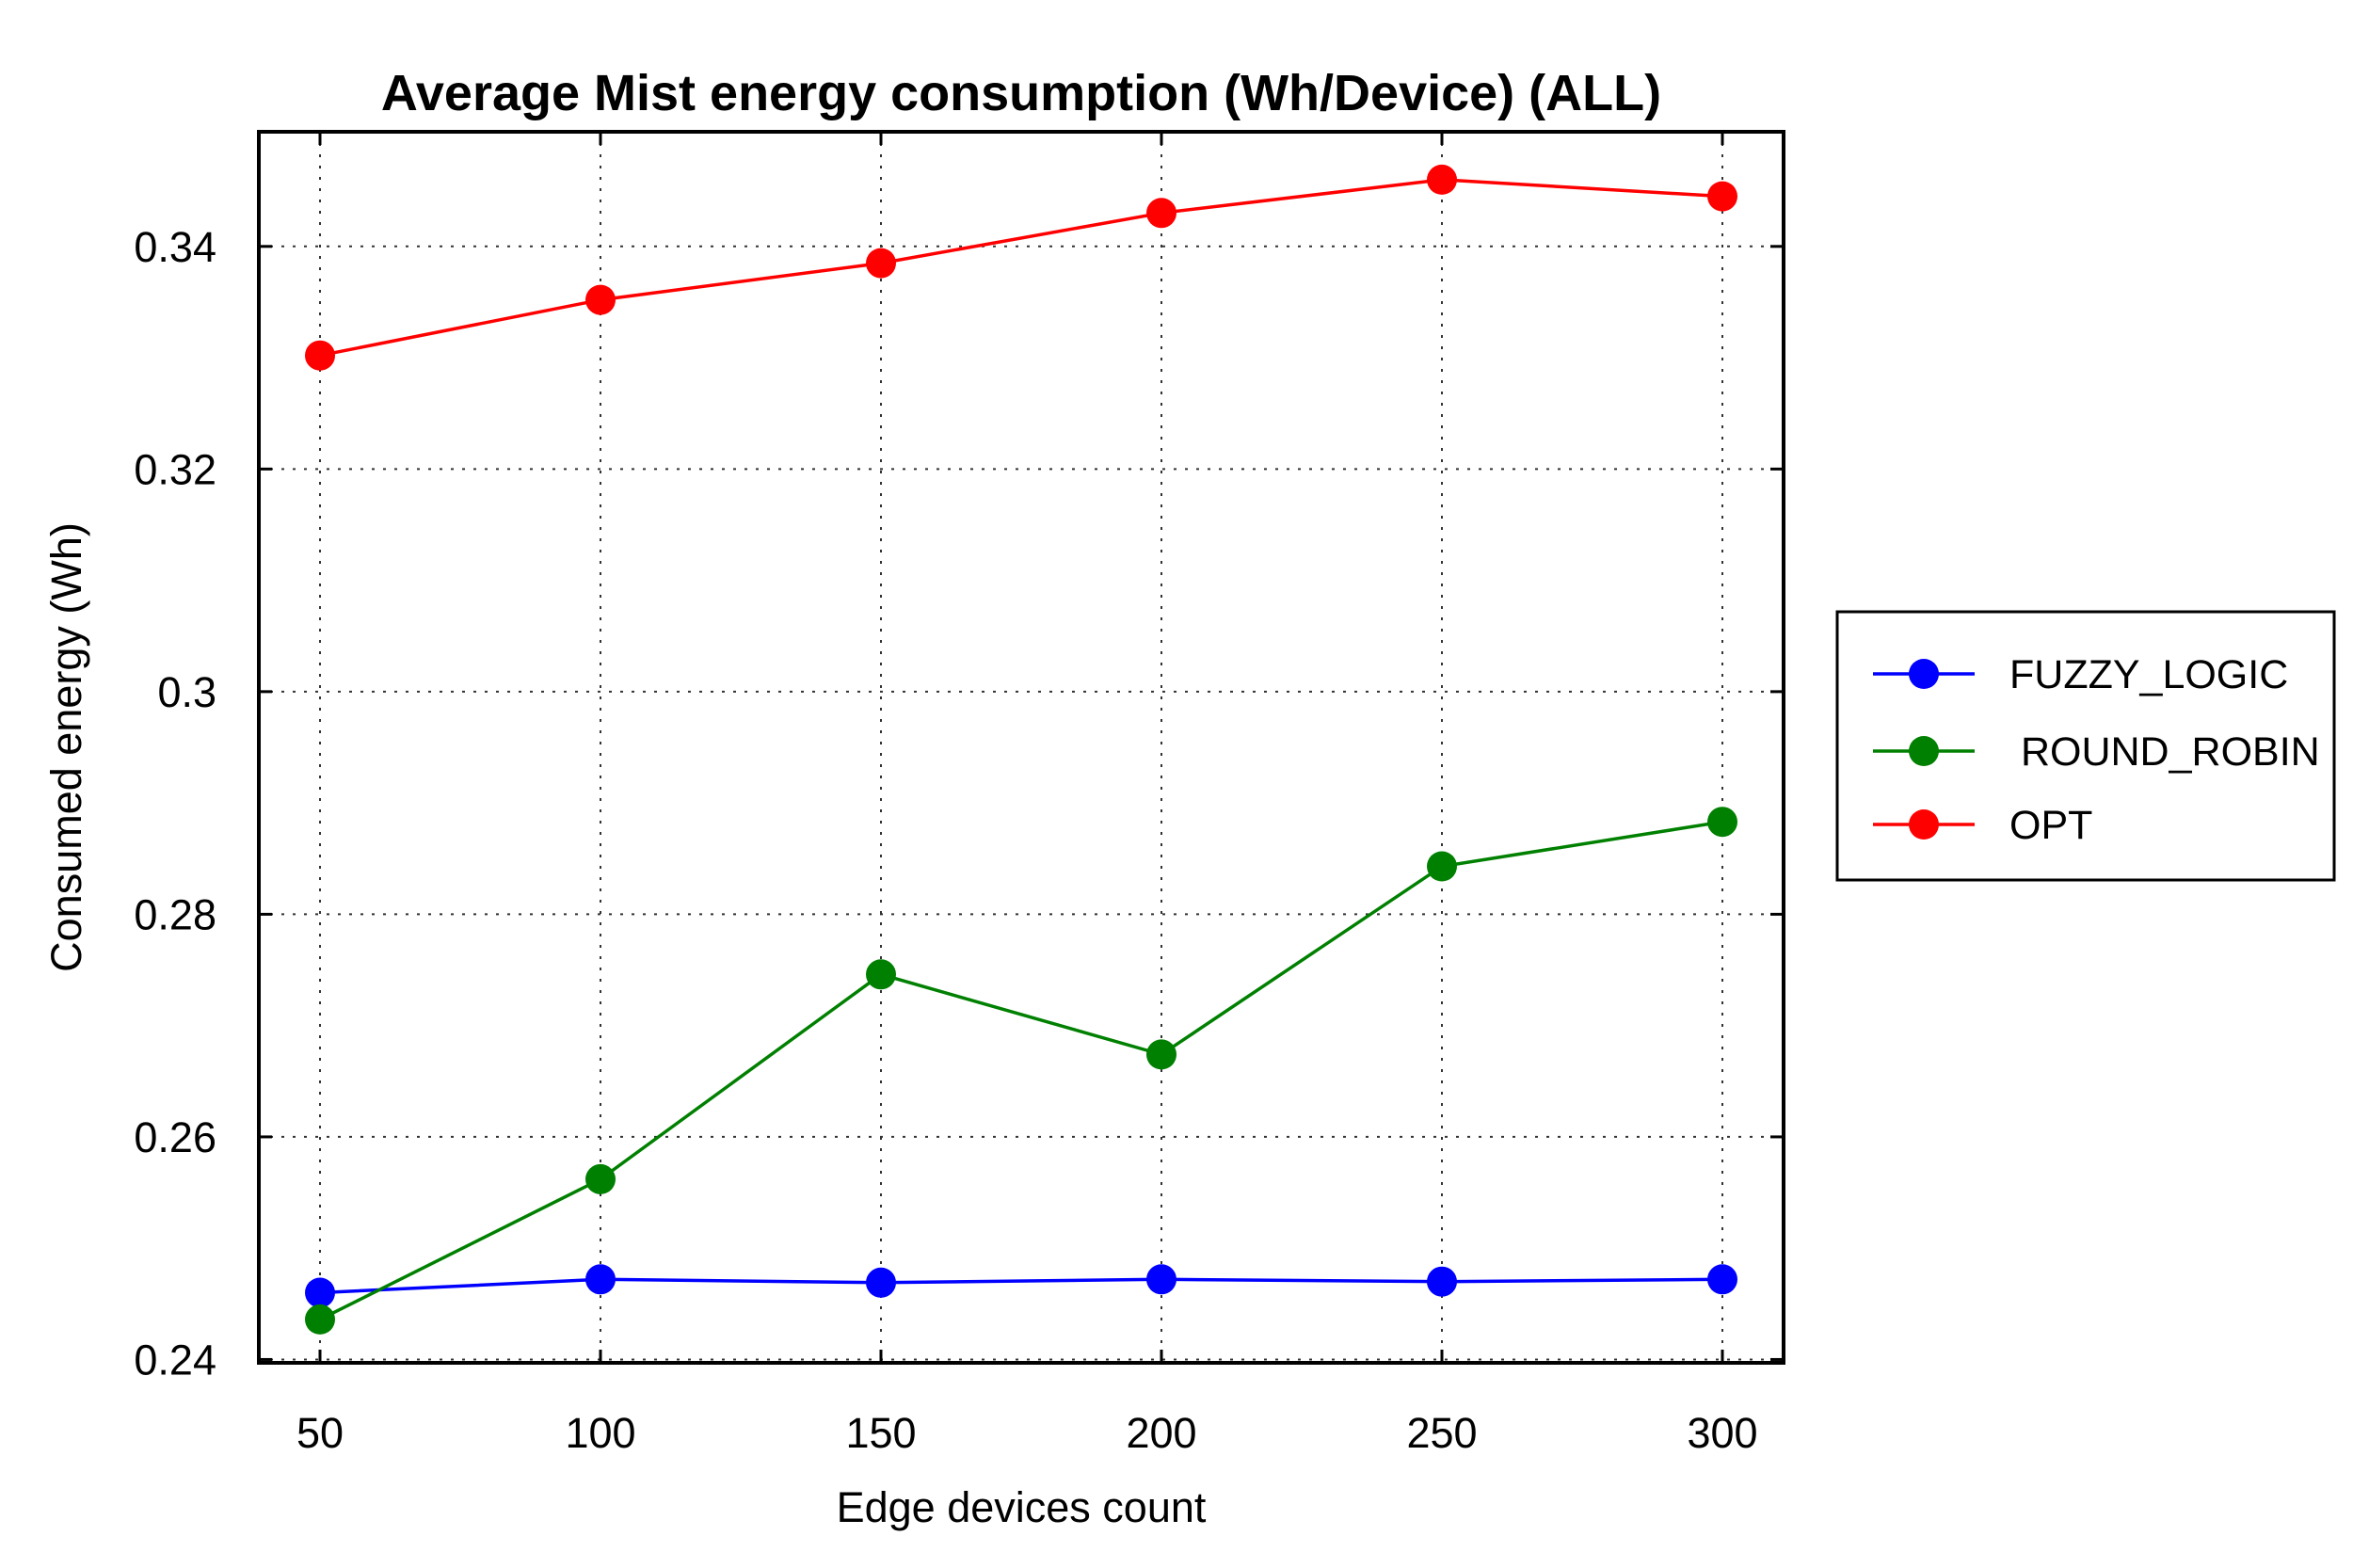 The width and height of the screenshot is (2353, 1568). What do you see at coordinates (320, 1433) in the screenshot?
I see `x-tick-label: 50` at bounding box center [320, 1433].